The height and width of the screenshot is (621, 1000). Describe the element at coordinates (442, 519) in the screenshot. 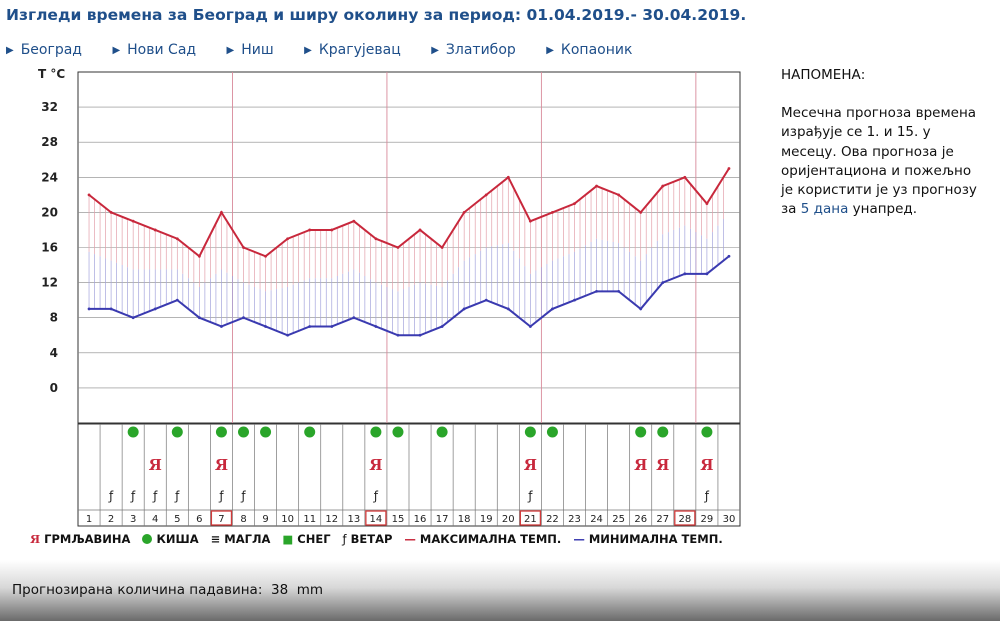

I see `day-number-label: 17` at that location.